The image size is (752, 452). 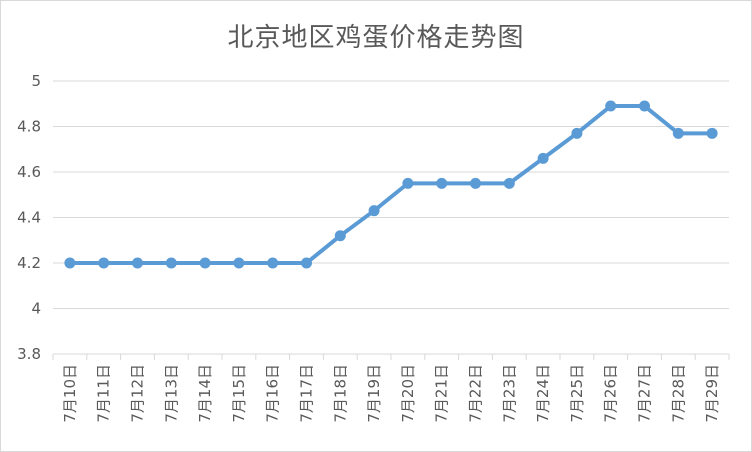 What do you see at coordinates (391, 357) in the screenshot?
I see `x-axis` at bounding box center [391, 357].